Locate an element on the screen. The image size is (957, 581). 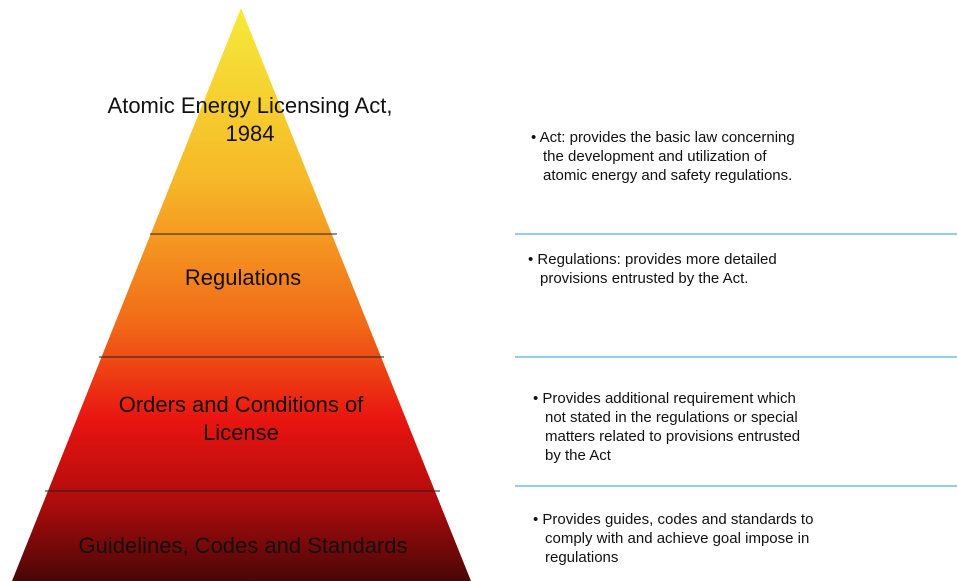
label-line: Atomic Energy Licensing Act, is located at coordinates (250, 105).